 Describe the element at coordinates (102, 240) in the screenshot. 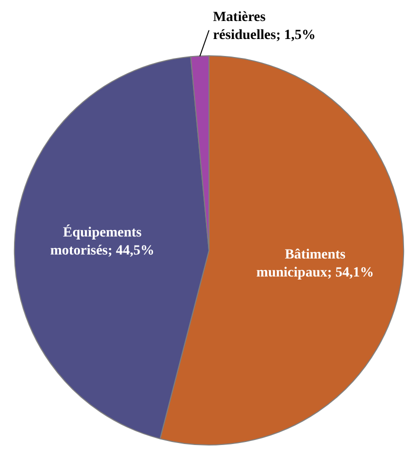

I see `slice-label: Équipements motorisés; 44,5%` at that location.